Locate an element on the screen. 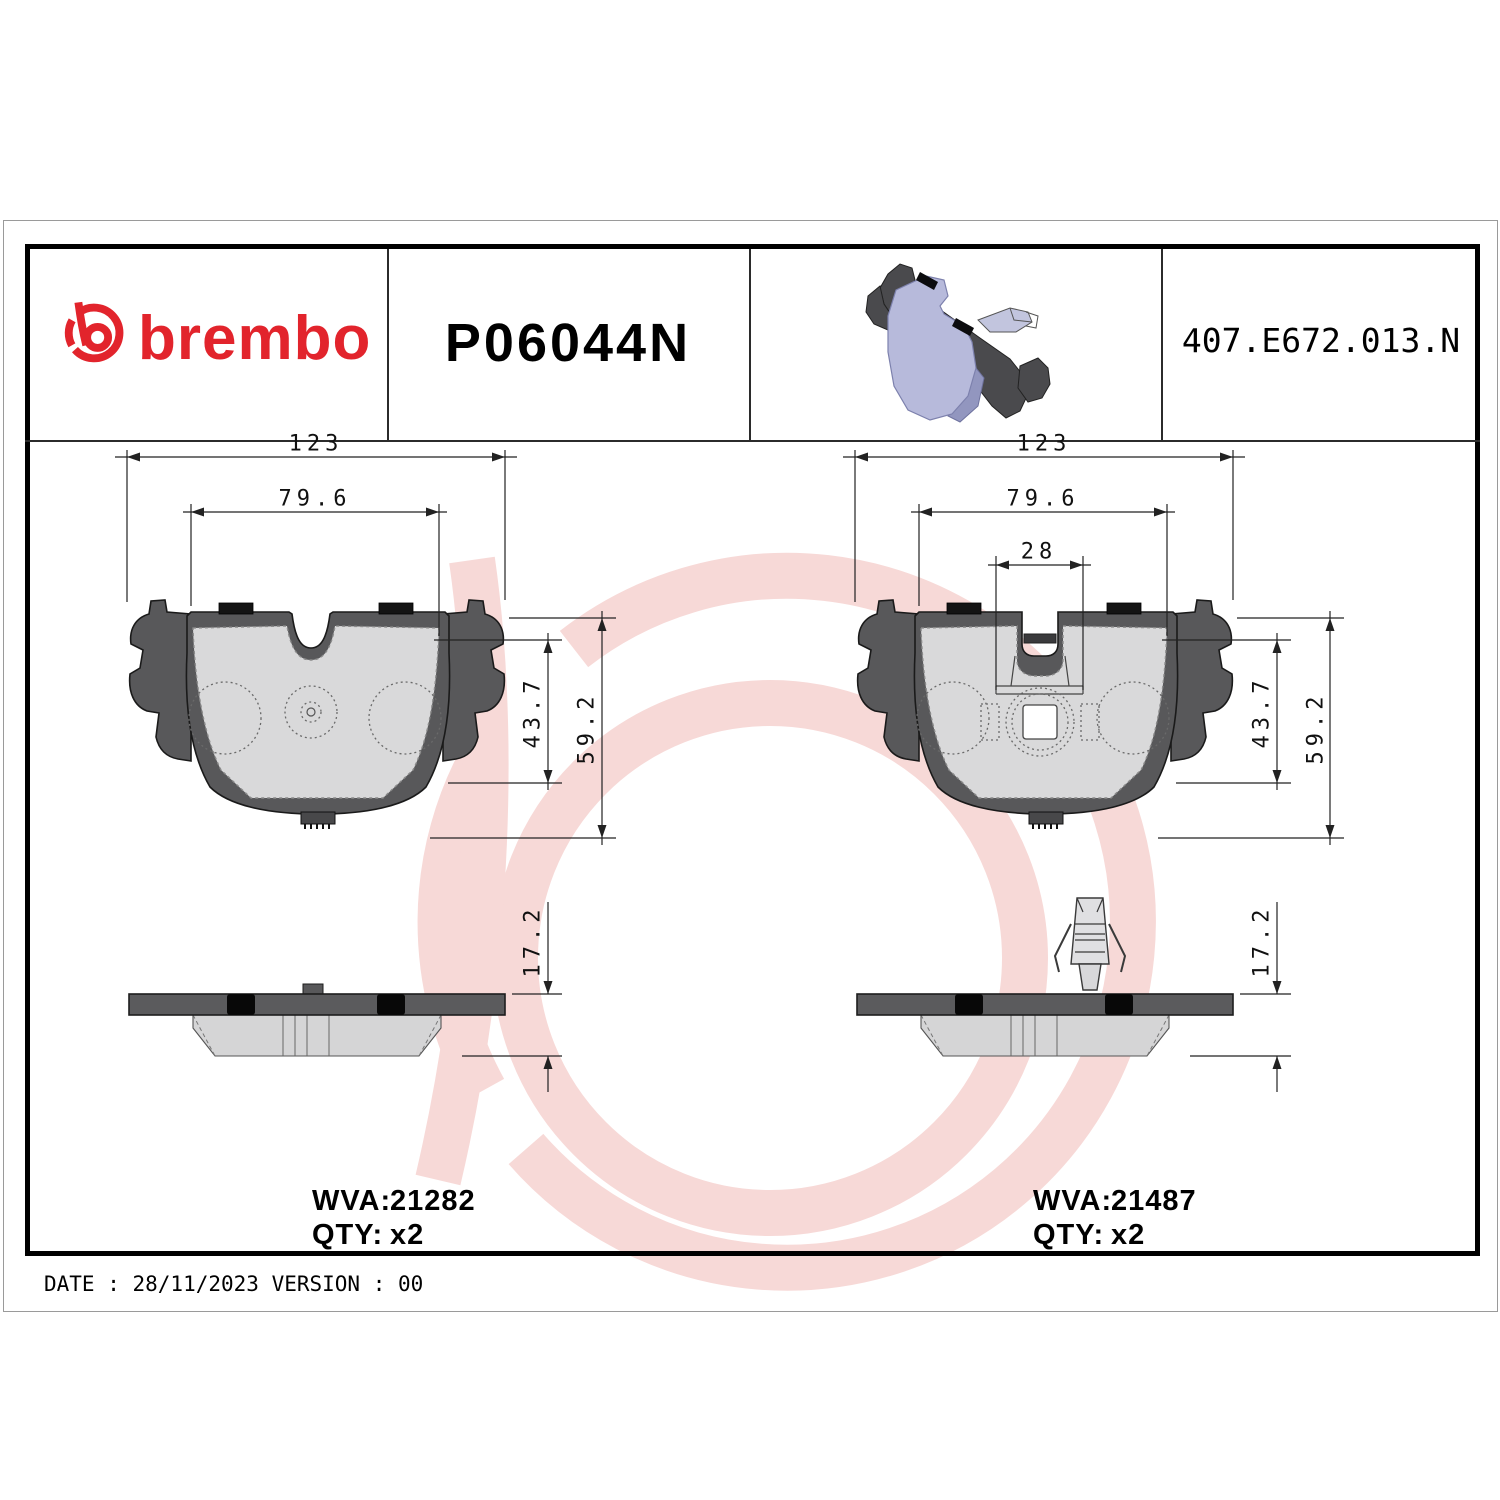  wva-line-right: WVA:21487 is located at coordinates (1115, 1201).